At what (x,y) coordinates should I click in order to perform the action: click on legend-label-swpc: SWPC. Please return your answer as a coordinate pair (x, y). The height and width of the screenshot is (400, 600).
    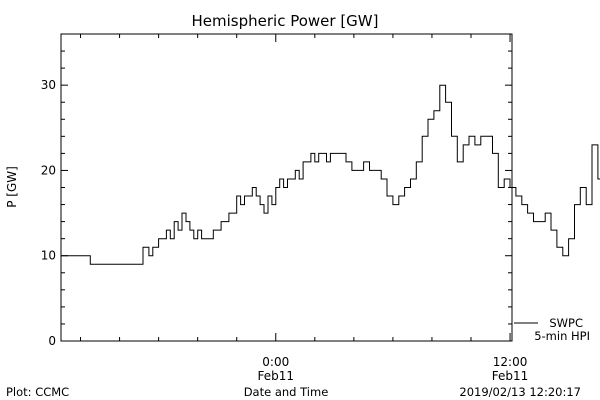
    Looking at the image, I should click on (566, 323).